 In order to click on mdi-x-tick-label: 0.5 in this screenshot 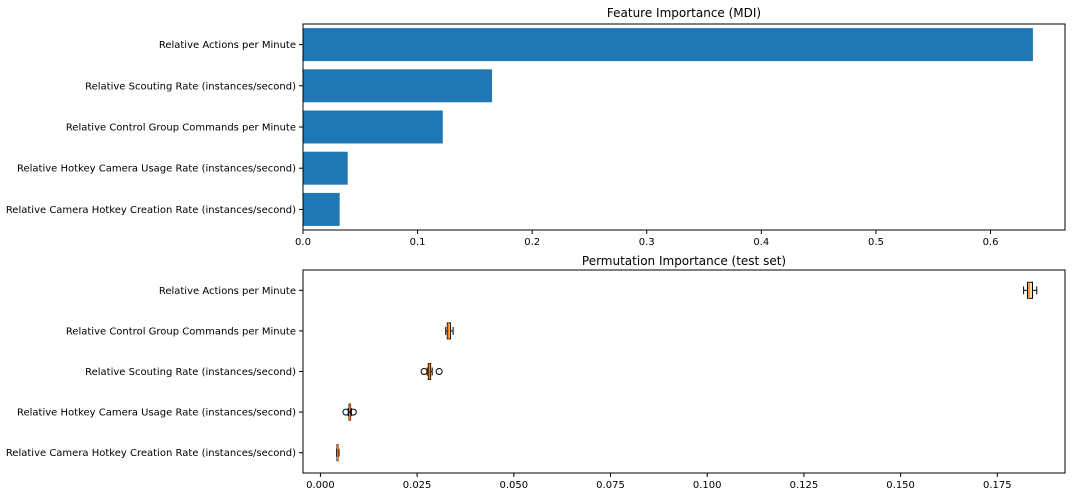, I will do `click(876, 242)`.